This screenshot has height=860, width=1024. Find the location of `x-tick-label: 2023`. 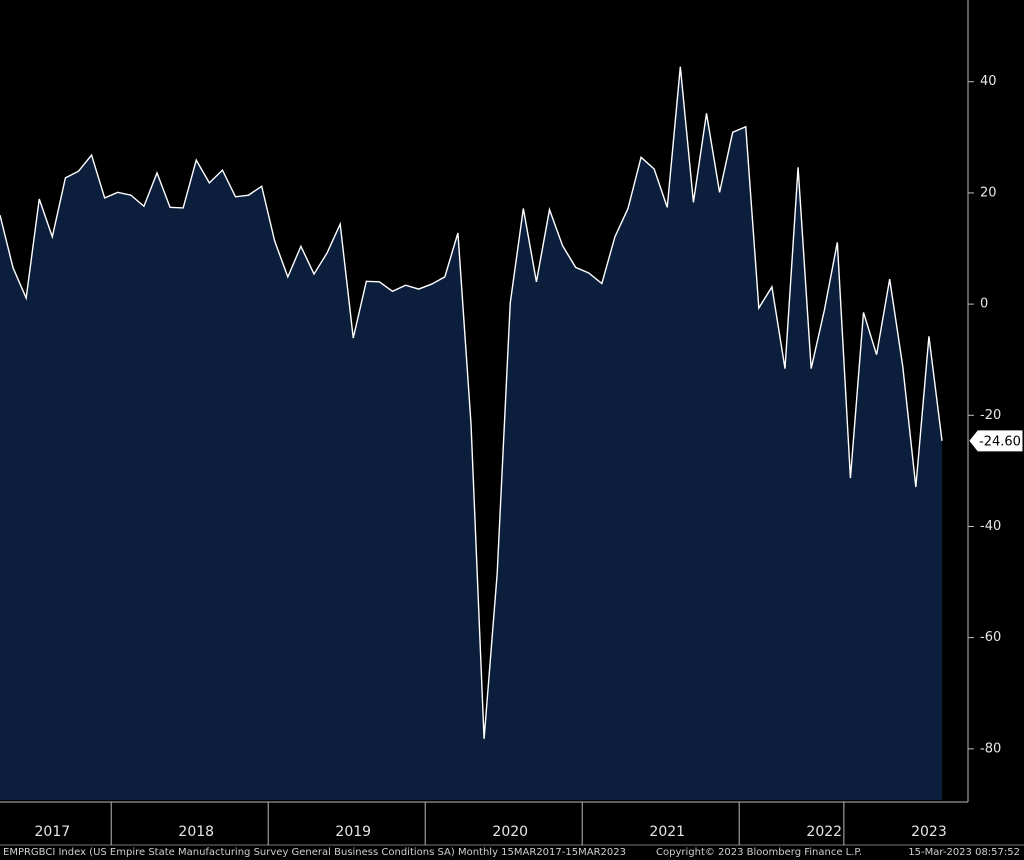

x-tick-label: 2023 is located at coordinates (929, 832).